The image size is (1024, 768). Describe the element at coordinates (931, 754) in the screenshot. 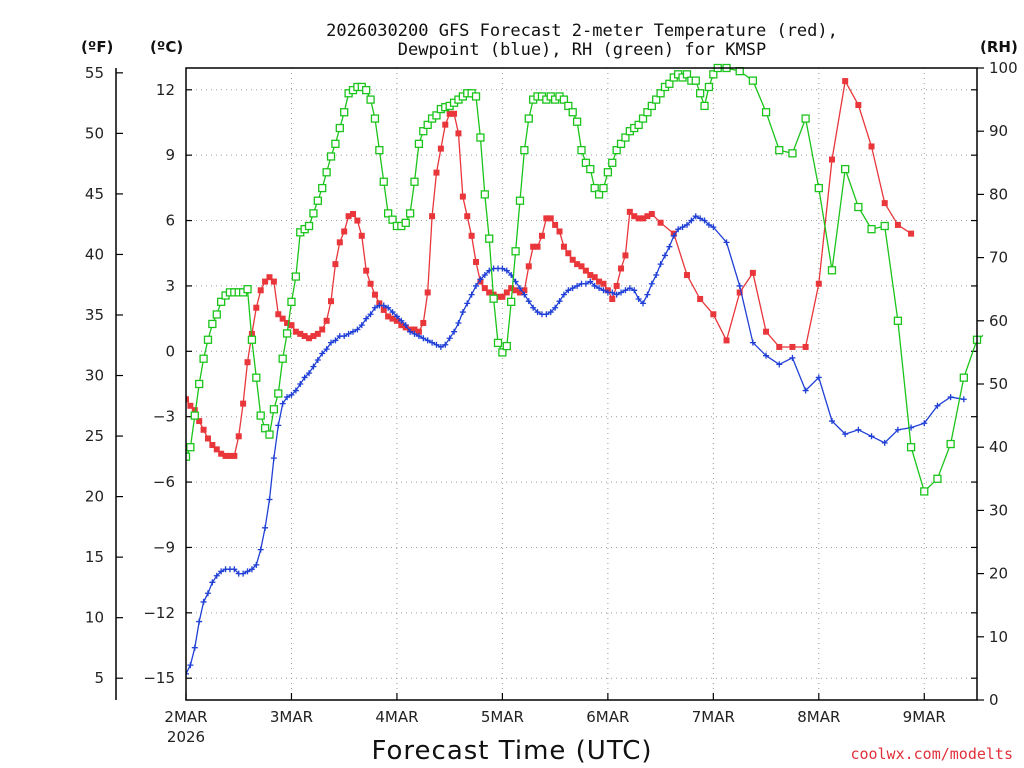

I see `credit-link: coolwx.com/modelts` at that location.